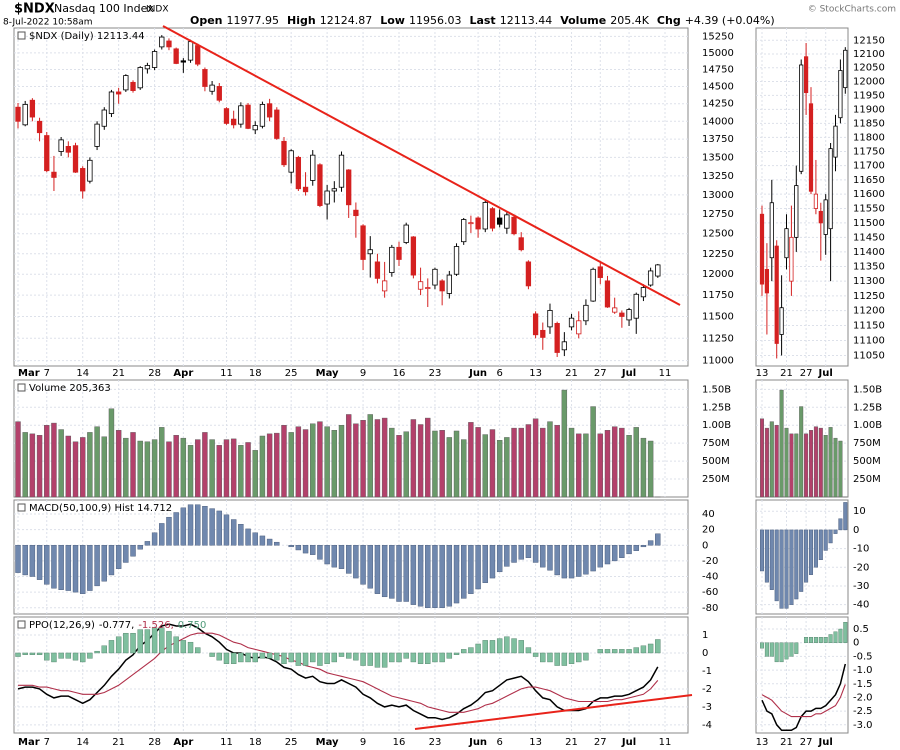 The height and width of the screenshot is (750, 900). Describe the element at coordinates (825, 373) in the screenshot. I see `x-tick-label: Jul` at that location.